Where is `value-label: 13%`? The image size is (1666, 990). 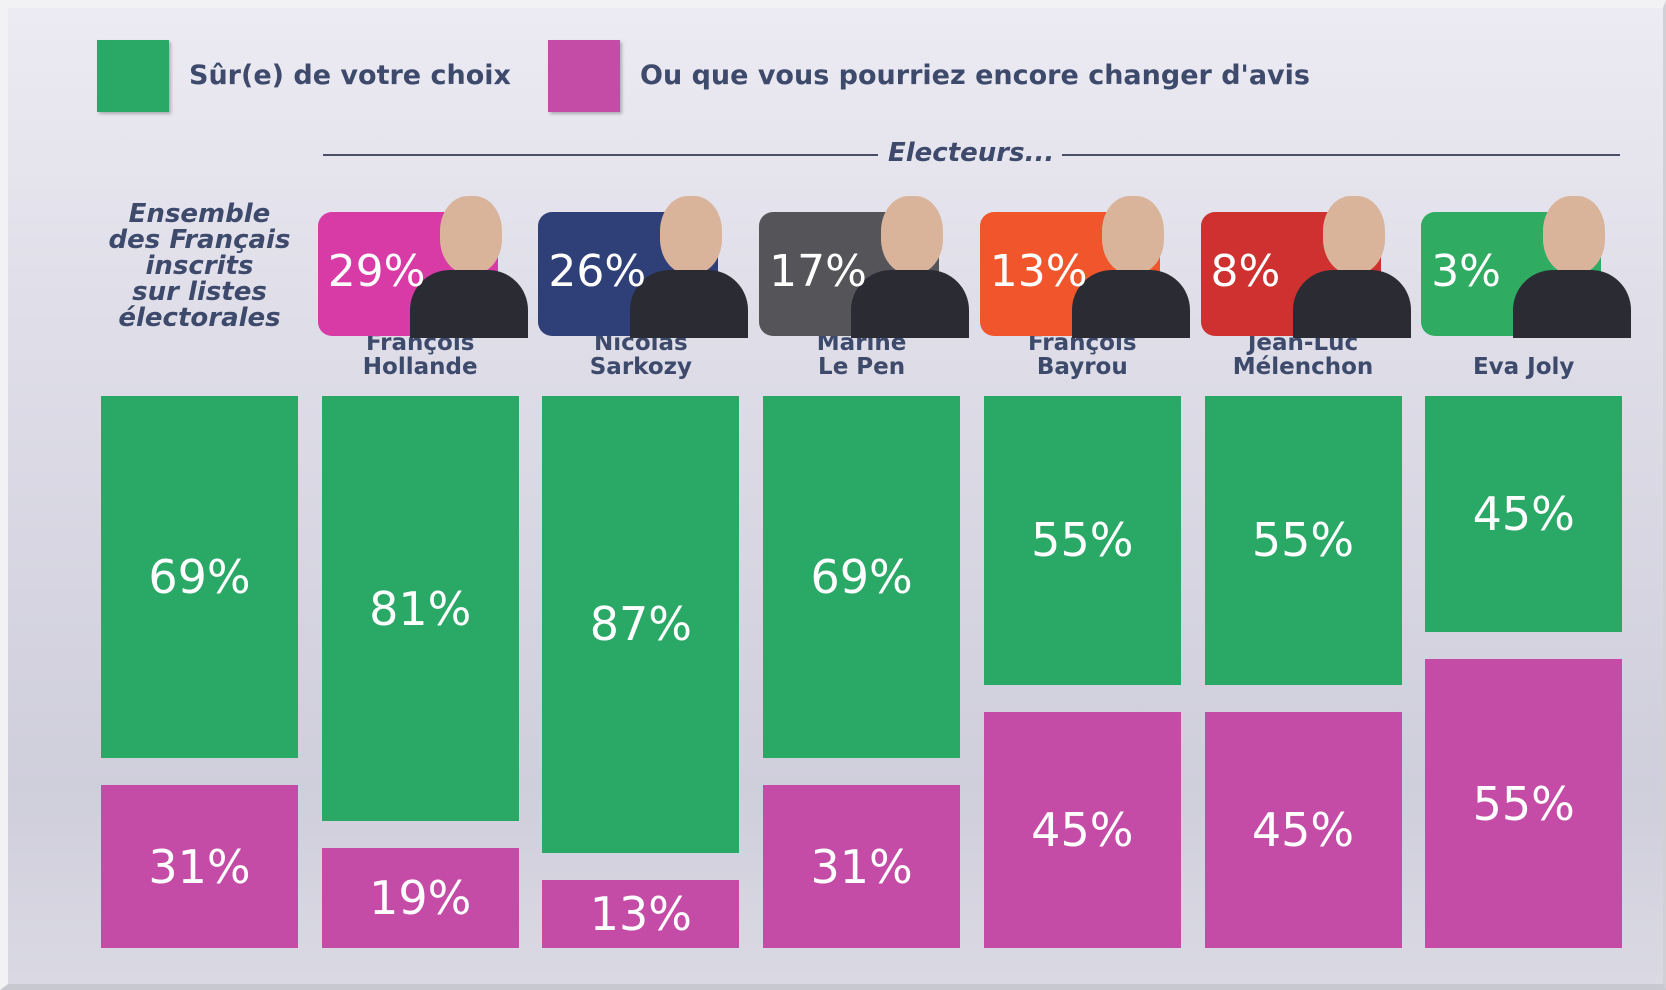
value-label: 13% is located at coordinates (641, 913).